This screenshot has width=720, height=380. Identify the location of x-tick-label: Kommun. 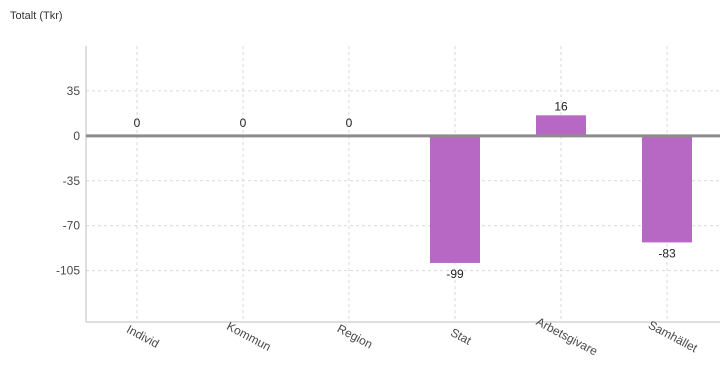
(248, 336).